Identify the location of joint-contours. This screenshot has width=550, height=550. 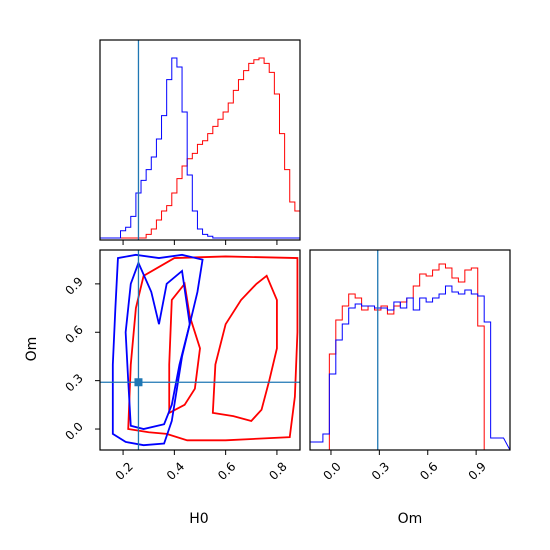
(205, 350).